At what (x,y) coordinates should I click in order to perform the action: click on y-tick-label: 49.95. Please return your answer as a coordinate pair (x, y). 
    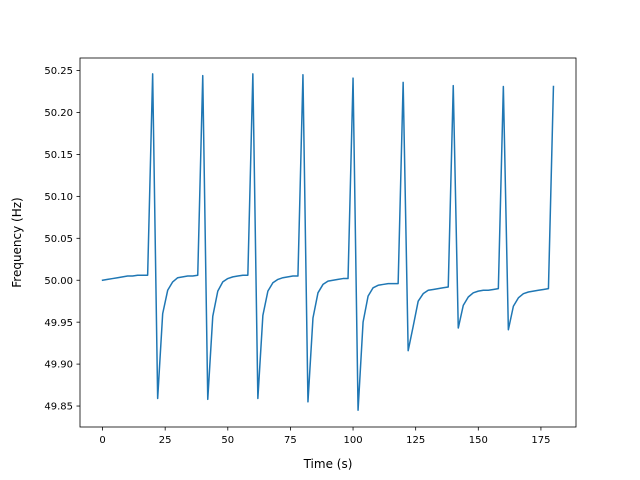
    Looking at the image, I should click on (58, 323).